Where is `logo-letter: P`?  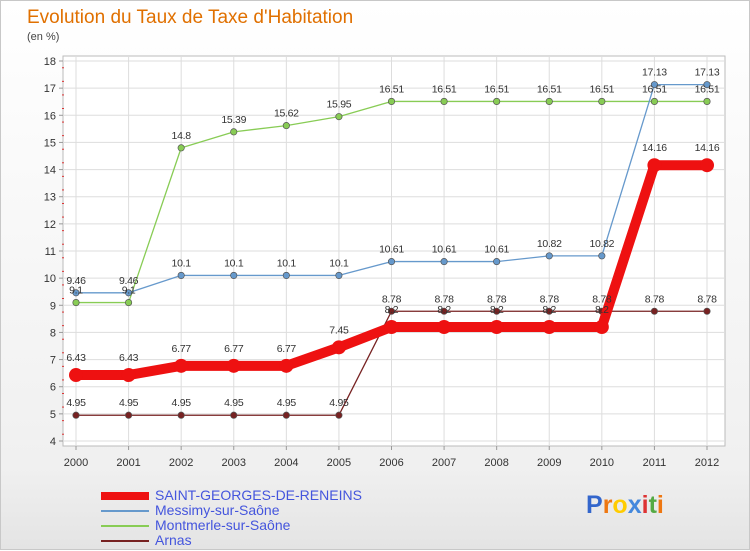
logo-letter: P is located at coordinates (594, 505).